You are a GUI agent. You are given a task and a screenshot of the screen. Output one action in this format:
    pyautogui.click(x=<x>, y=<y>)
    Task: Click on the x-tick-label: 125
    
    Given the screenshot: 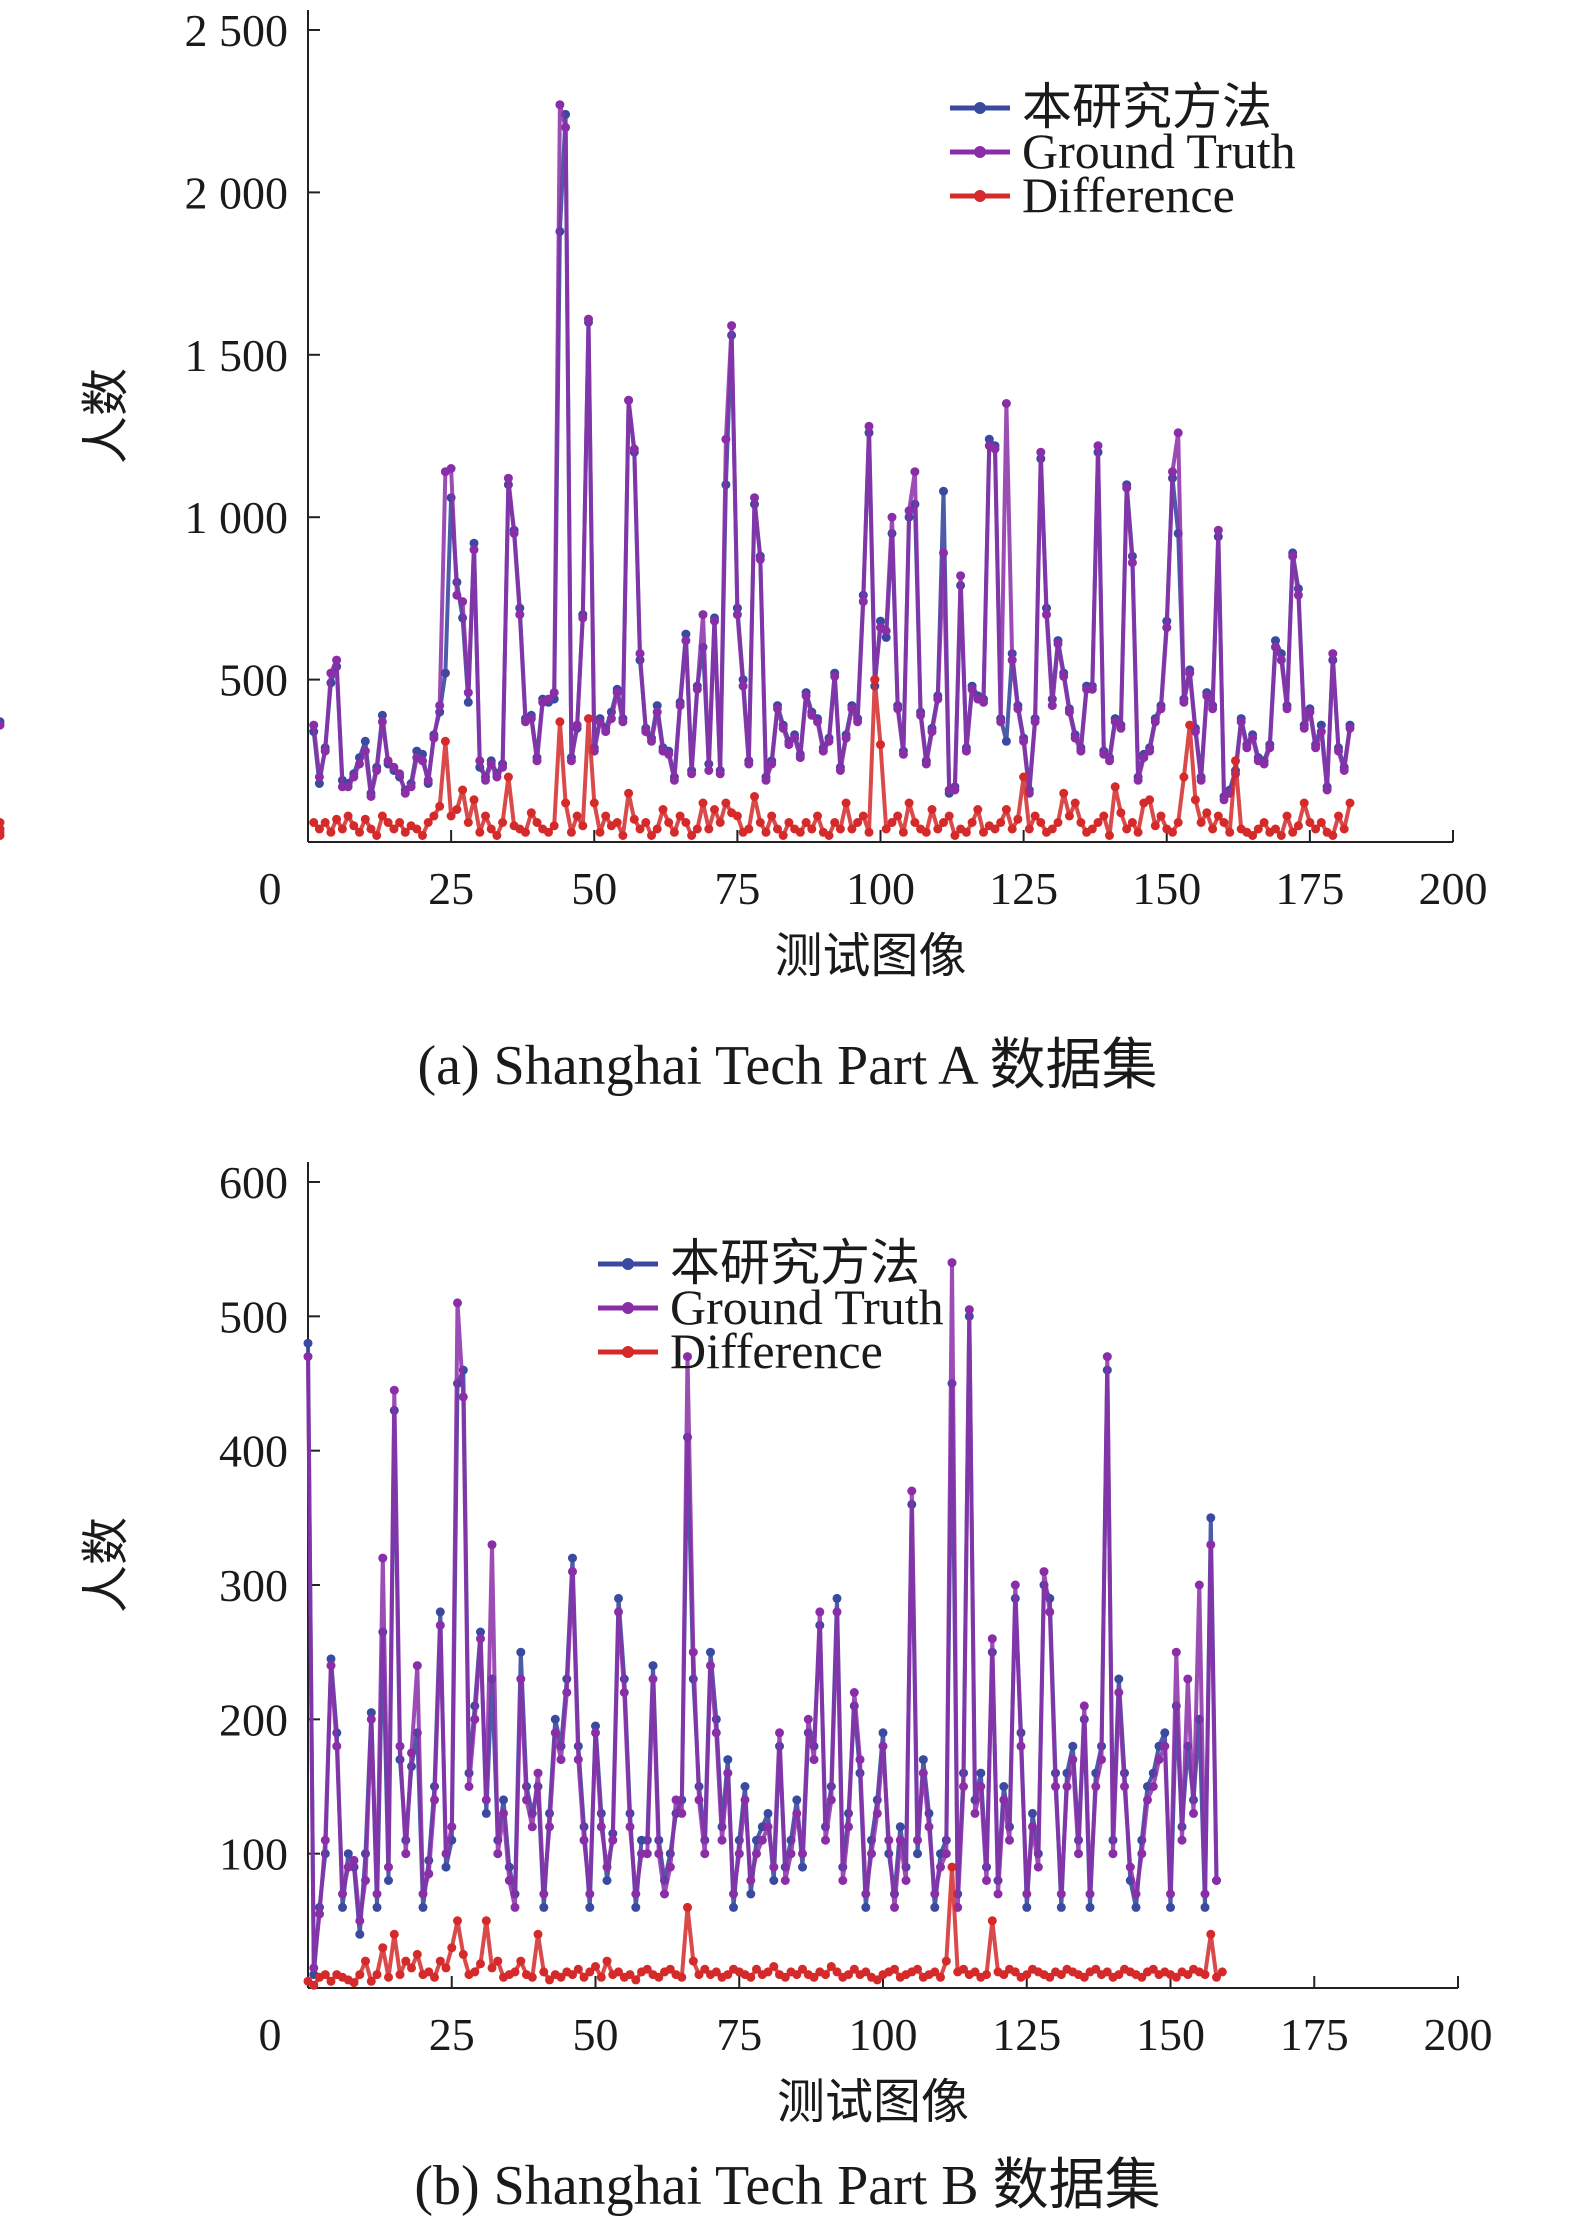 What is the action you would take?
    pyautogui.click(x=1026, y=2034)
    